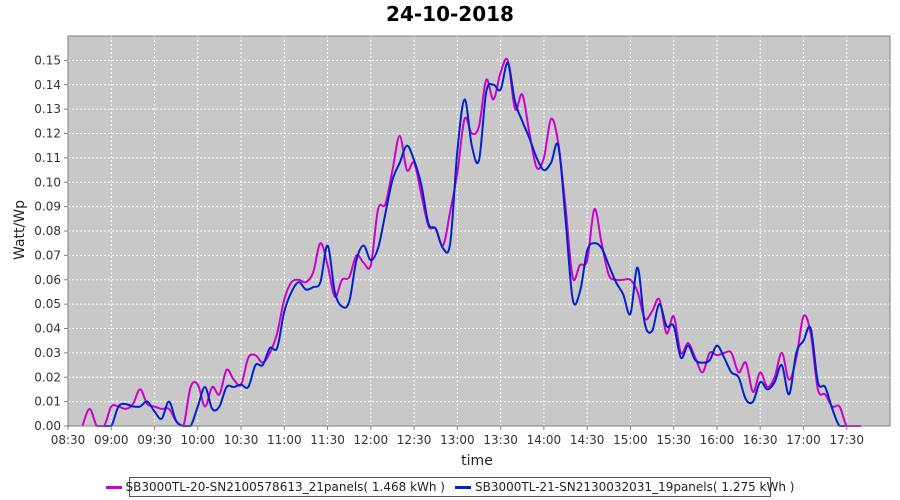 The image size is (900, 500). I want to click on x-tick-label: 09:30, so click(154, 440).